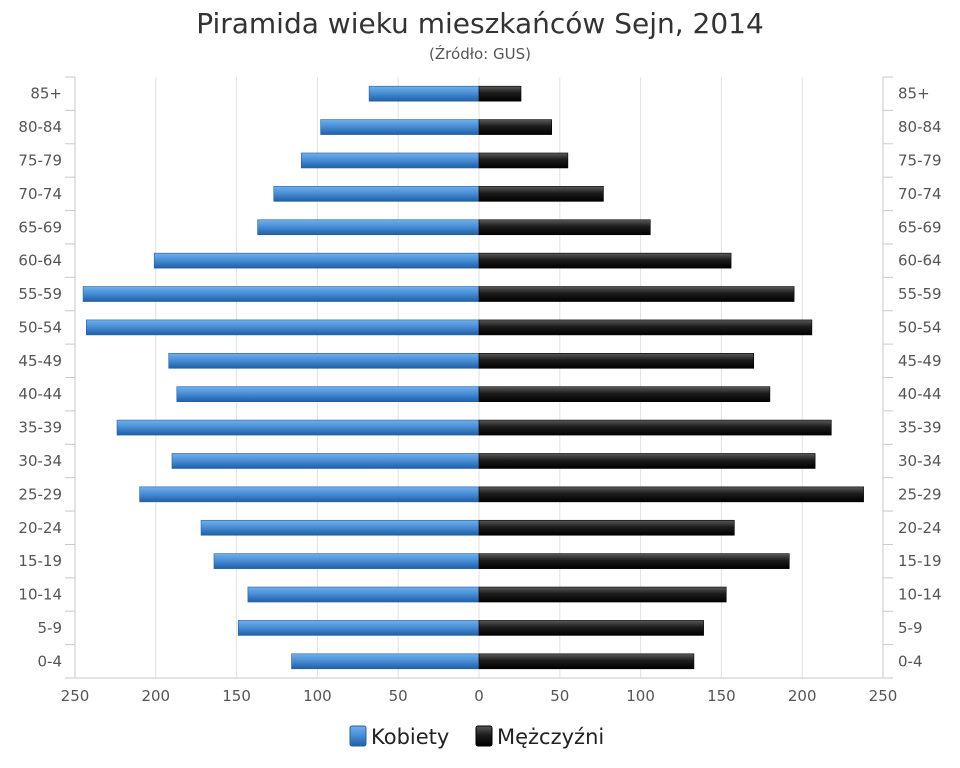 The image size is (960, 768). Describe the element at coordinates (40, 394) in the screenshot. I see `category-label-left: 40-44` at that location.